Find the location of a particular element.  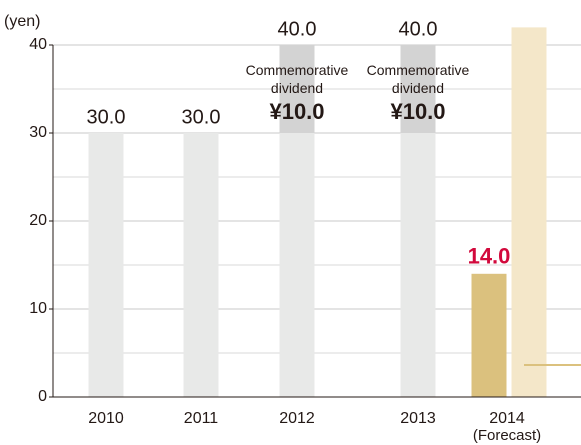

x-tick-label: 2014 is located at coordinates (507, 418).